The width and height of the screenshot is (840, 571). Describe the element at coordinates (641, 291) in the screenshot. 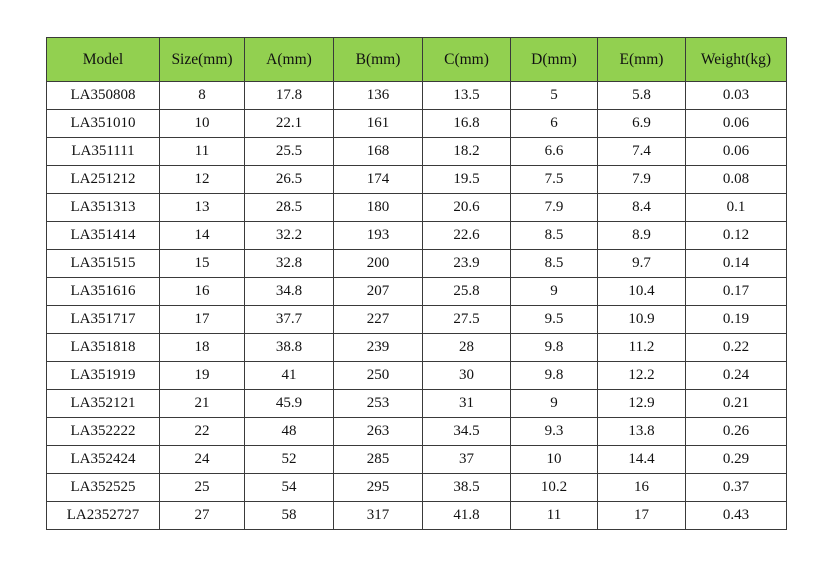

I see `cell-e: 10.4` at that location.